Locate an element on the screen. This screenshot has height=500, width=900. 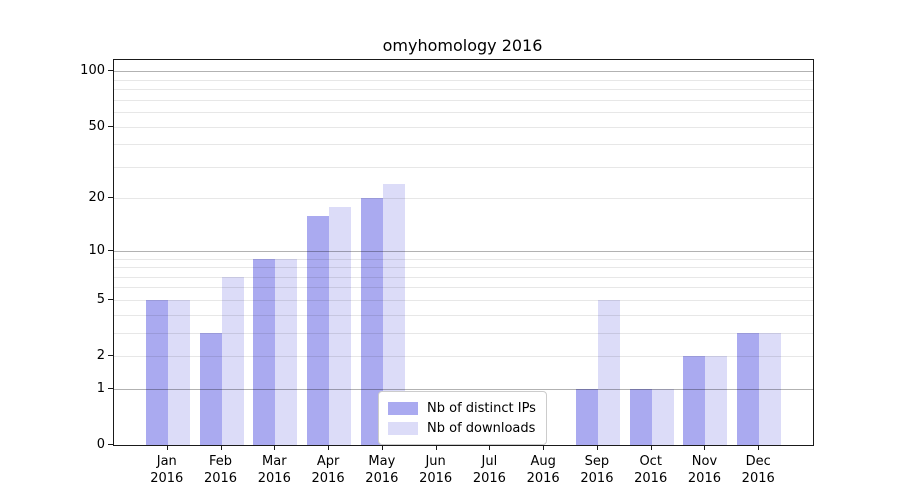
bar-nb-of-downloads-dec is located at coordinates (770, 388).